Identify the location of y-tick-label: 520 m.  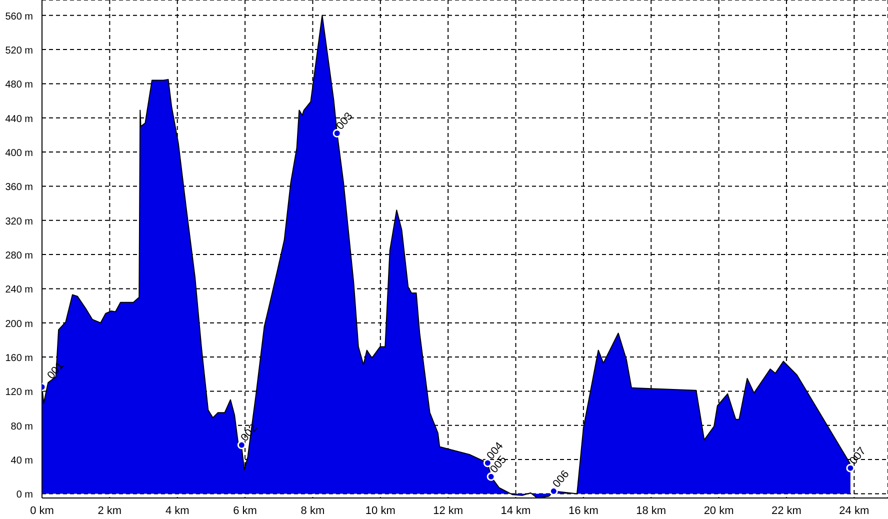
(19, 51).